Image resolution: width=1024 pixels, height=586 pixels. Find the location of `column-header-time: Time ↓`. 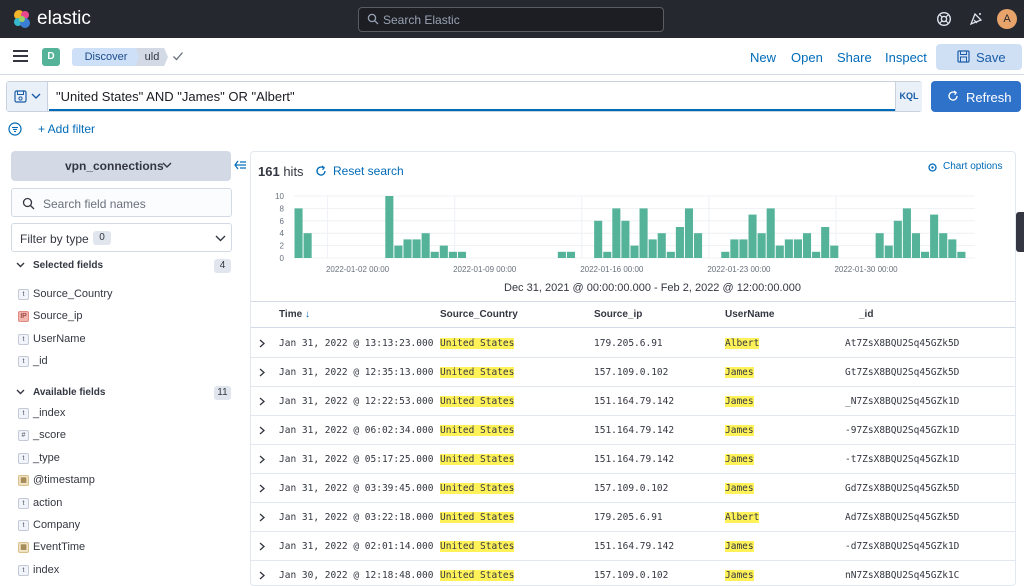

column-header-time: Time ↓ is located at coordinates (294, 314).